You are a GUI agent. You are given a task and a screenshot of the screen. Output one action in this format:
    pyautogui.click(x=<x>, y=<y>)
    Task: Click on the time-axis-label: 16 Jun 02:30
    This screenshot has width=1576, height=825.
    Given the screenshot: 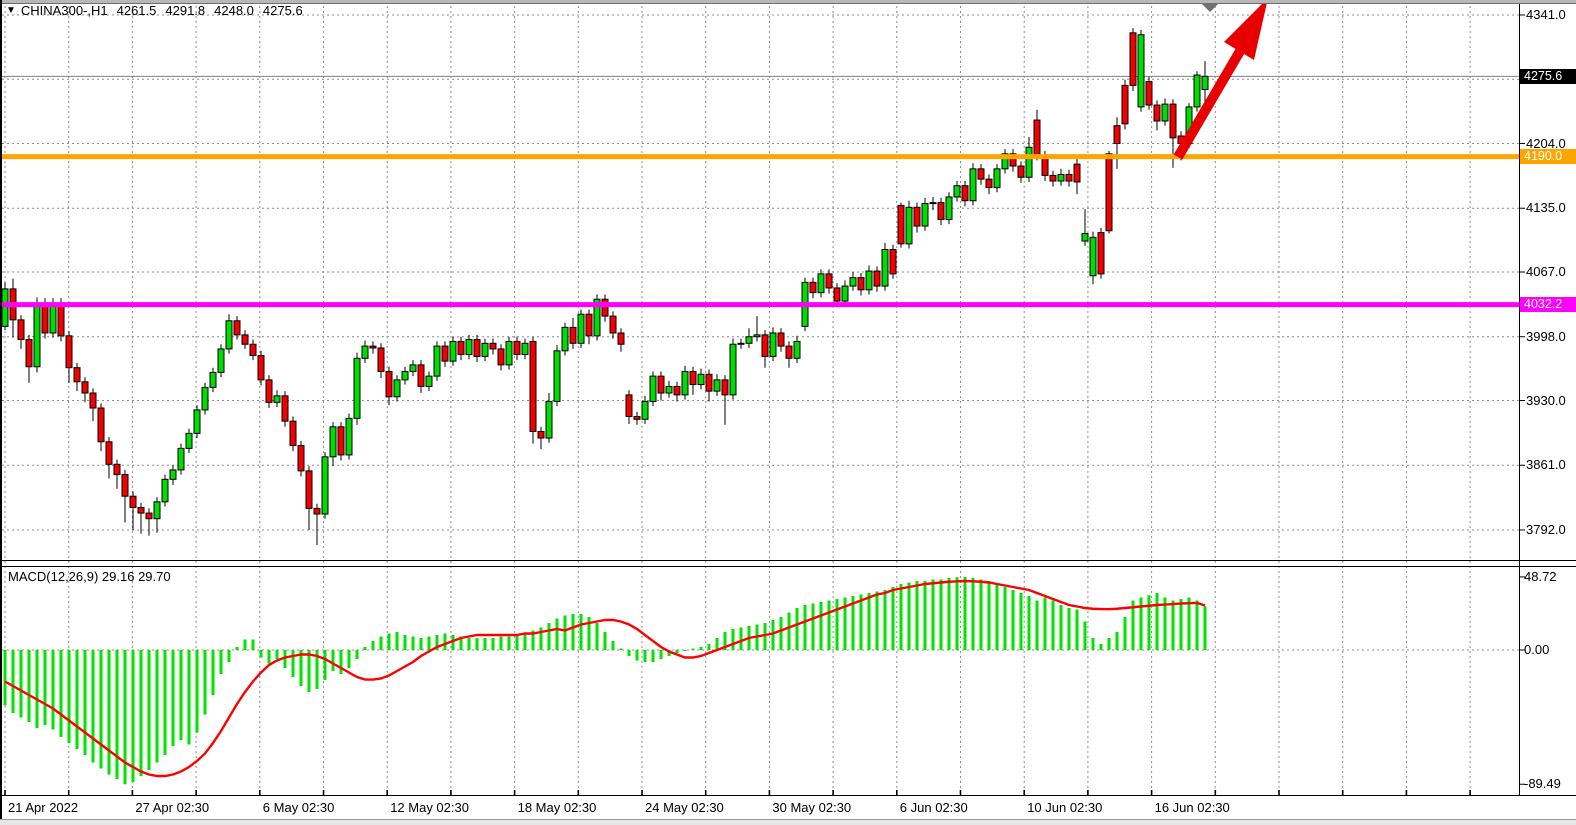 What is the action you would take?
    pyautogui.click(x=1192, y=807)
    